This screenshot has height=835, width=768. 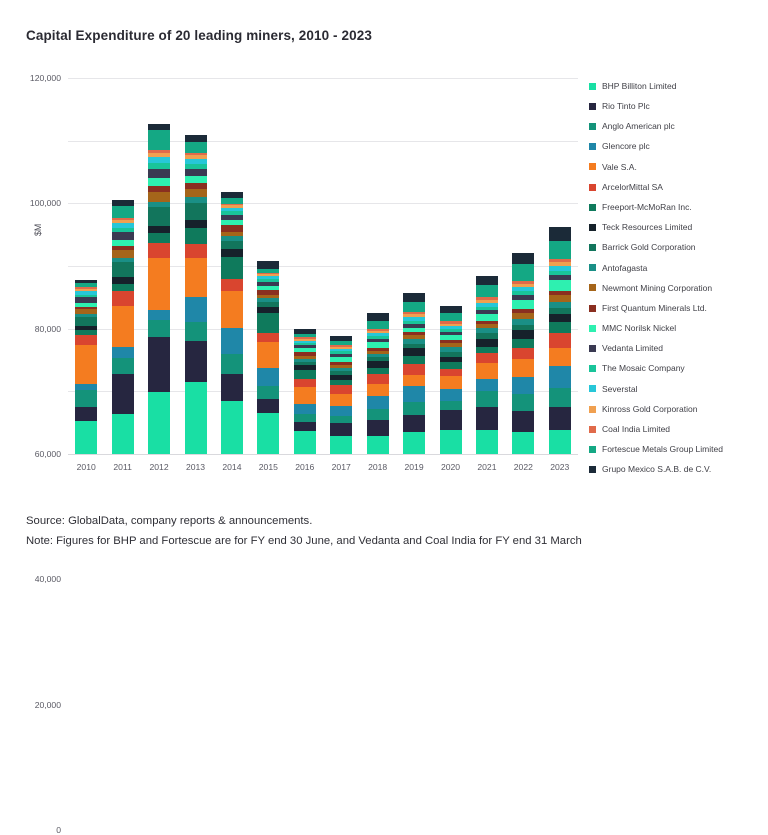 What do you see at coordinates (678, 429) in the screenshot?
I see `legend-item: Coal India Limited` at bounding box center [678, 429].